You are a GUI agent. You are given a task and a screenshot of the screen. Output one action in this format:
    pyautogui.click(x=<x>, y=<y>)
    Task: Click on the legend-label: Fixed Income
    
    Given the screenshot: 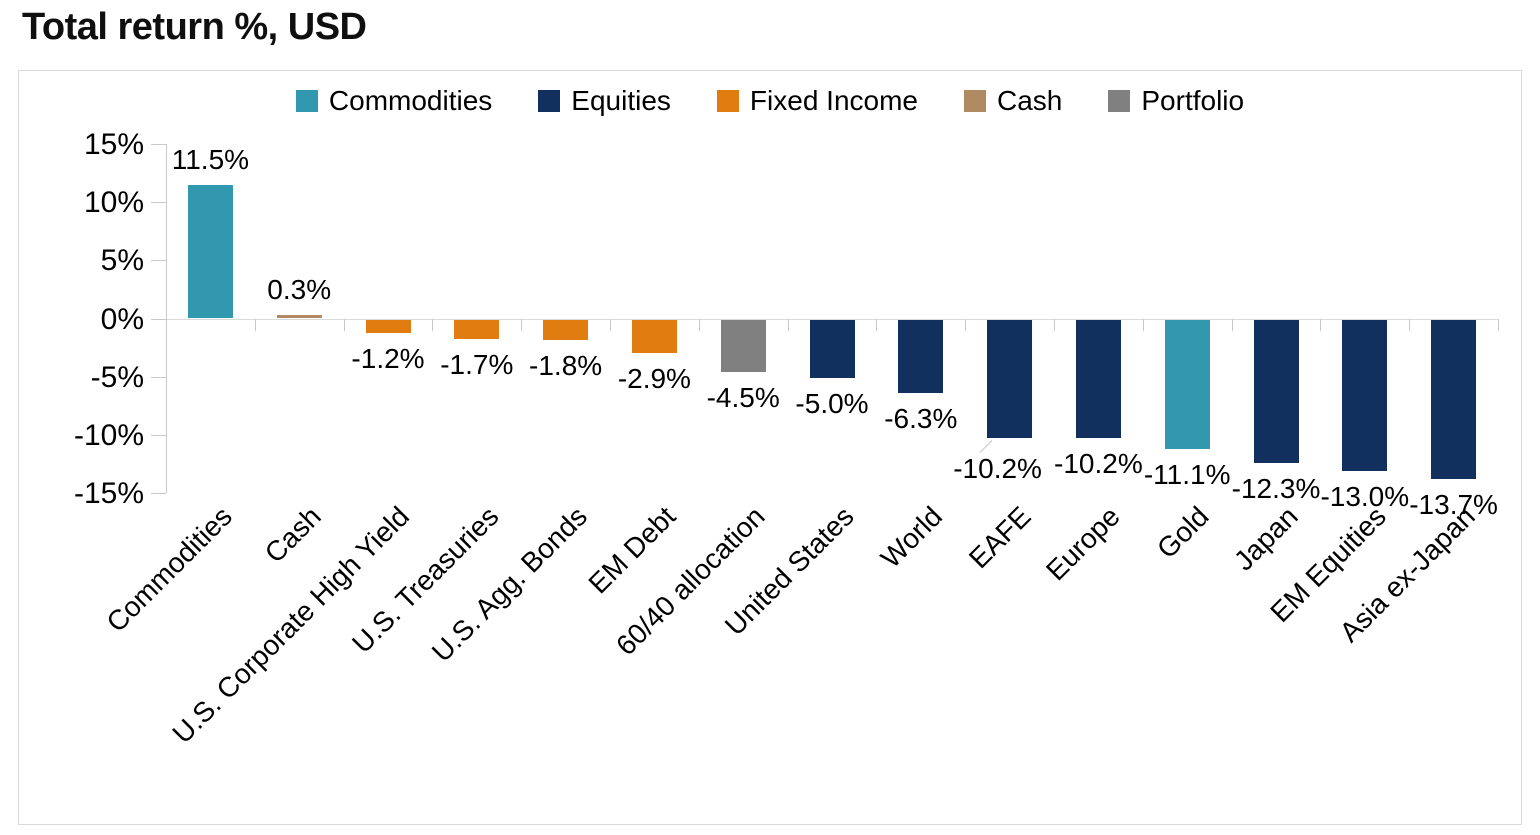 What is the action you would take?
    pyautogui.click(x=833, y=100)
    